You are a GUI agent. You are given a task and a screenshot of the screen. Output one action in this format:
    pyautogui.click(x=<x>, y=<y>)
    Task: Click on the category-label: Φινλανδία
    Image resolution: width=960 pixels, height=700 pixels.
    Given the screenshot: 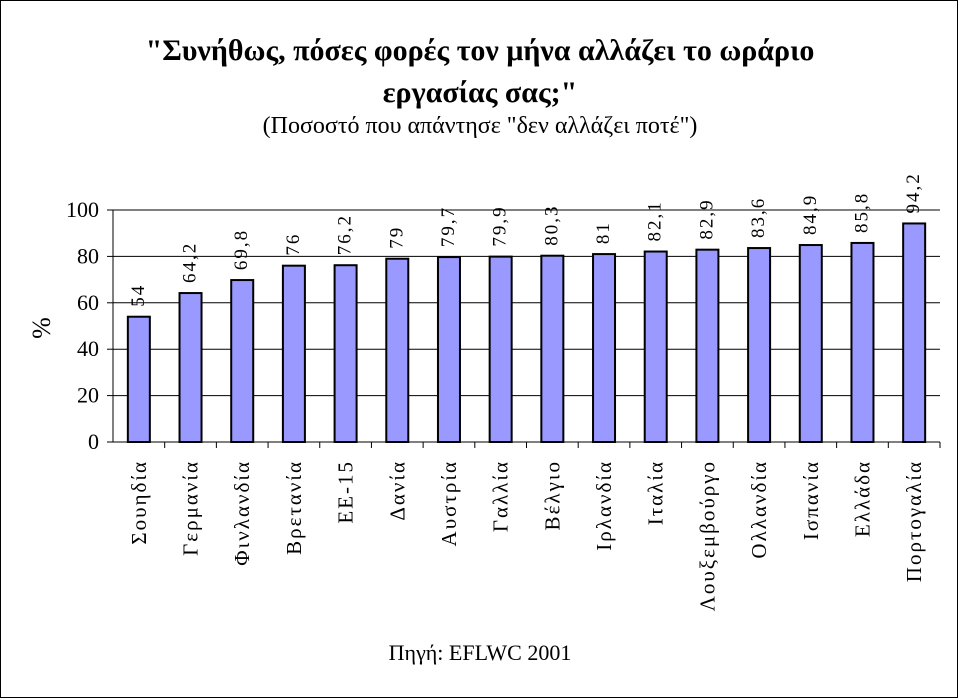 What is the action you would take?
    pyautogui.click(x=242, y=513)
    